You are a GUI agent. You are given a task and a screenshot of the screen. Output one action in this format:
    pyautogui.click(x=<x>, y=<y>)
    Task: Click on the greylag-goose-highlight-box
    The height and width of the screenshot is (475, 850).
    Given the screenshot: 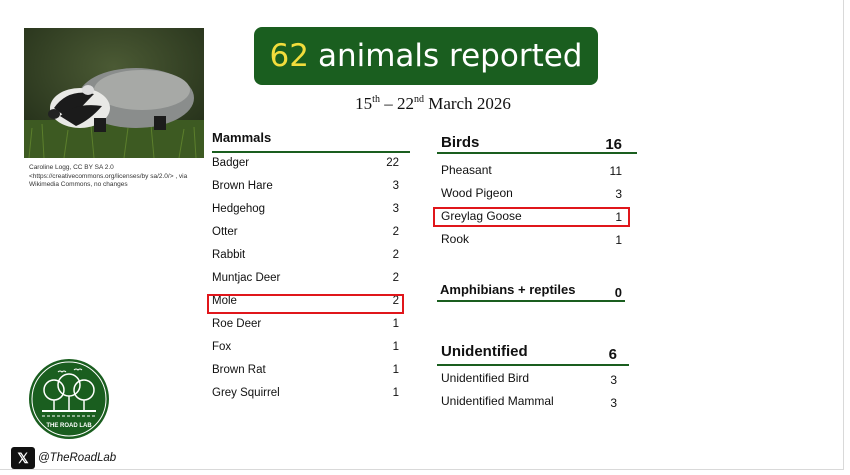 What is the action you would take?
    pyautogui.click(x=531, y=217)
    